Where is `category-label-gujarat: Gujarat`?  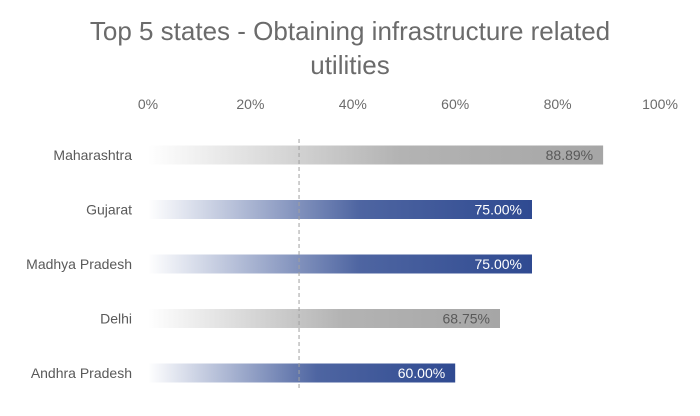 category-label-gujarat: Gujarat is located at coordinates (109, 210).